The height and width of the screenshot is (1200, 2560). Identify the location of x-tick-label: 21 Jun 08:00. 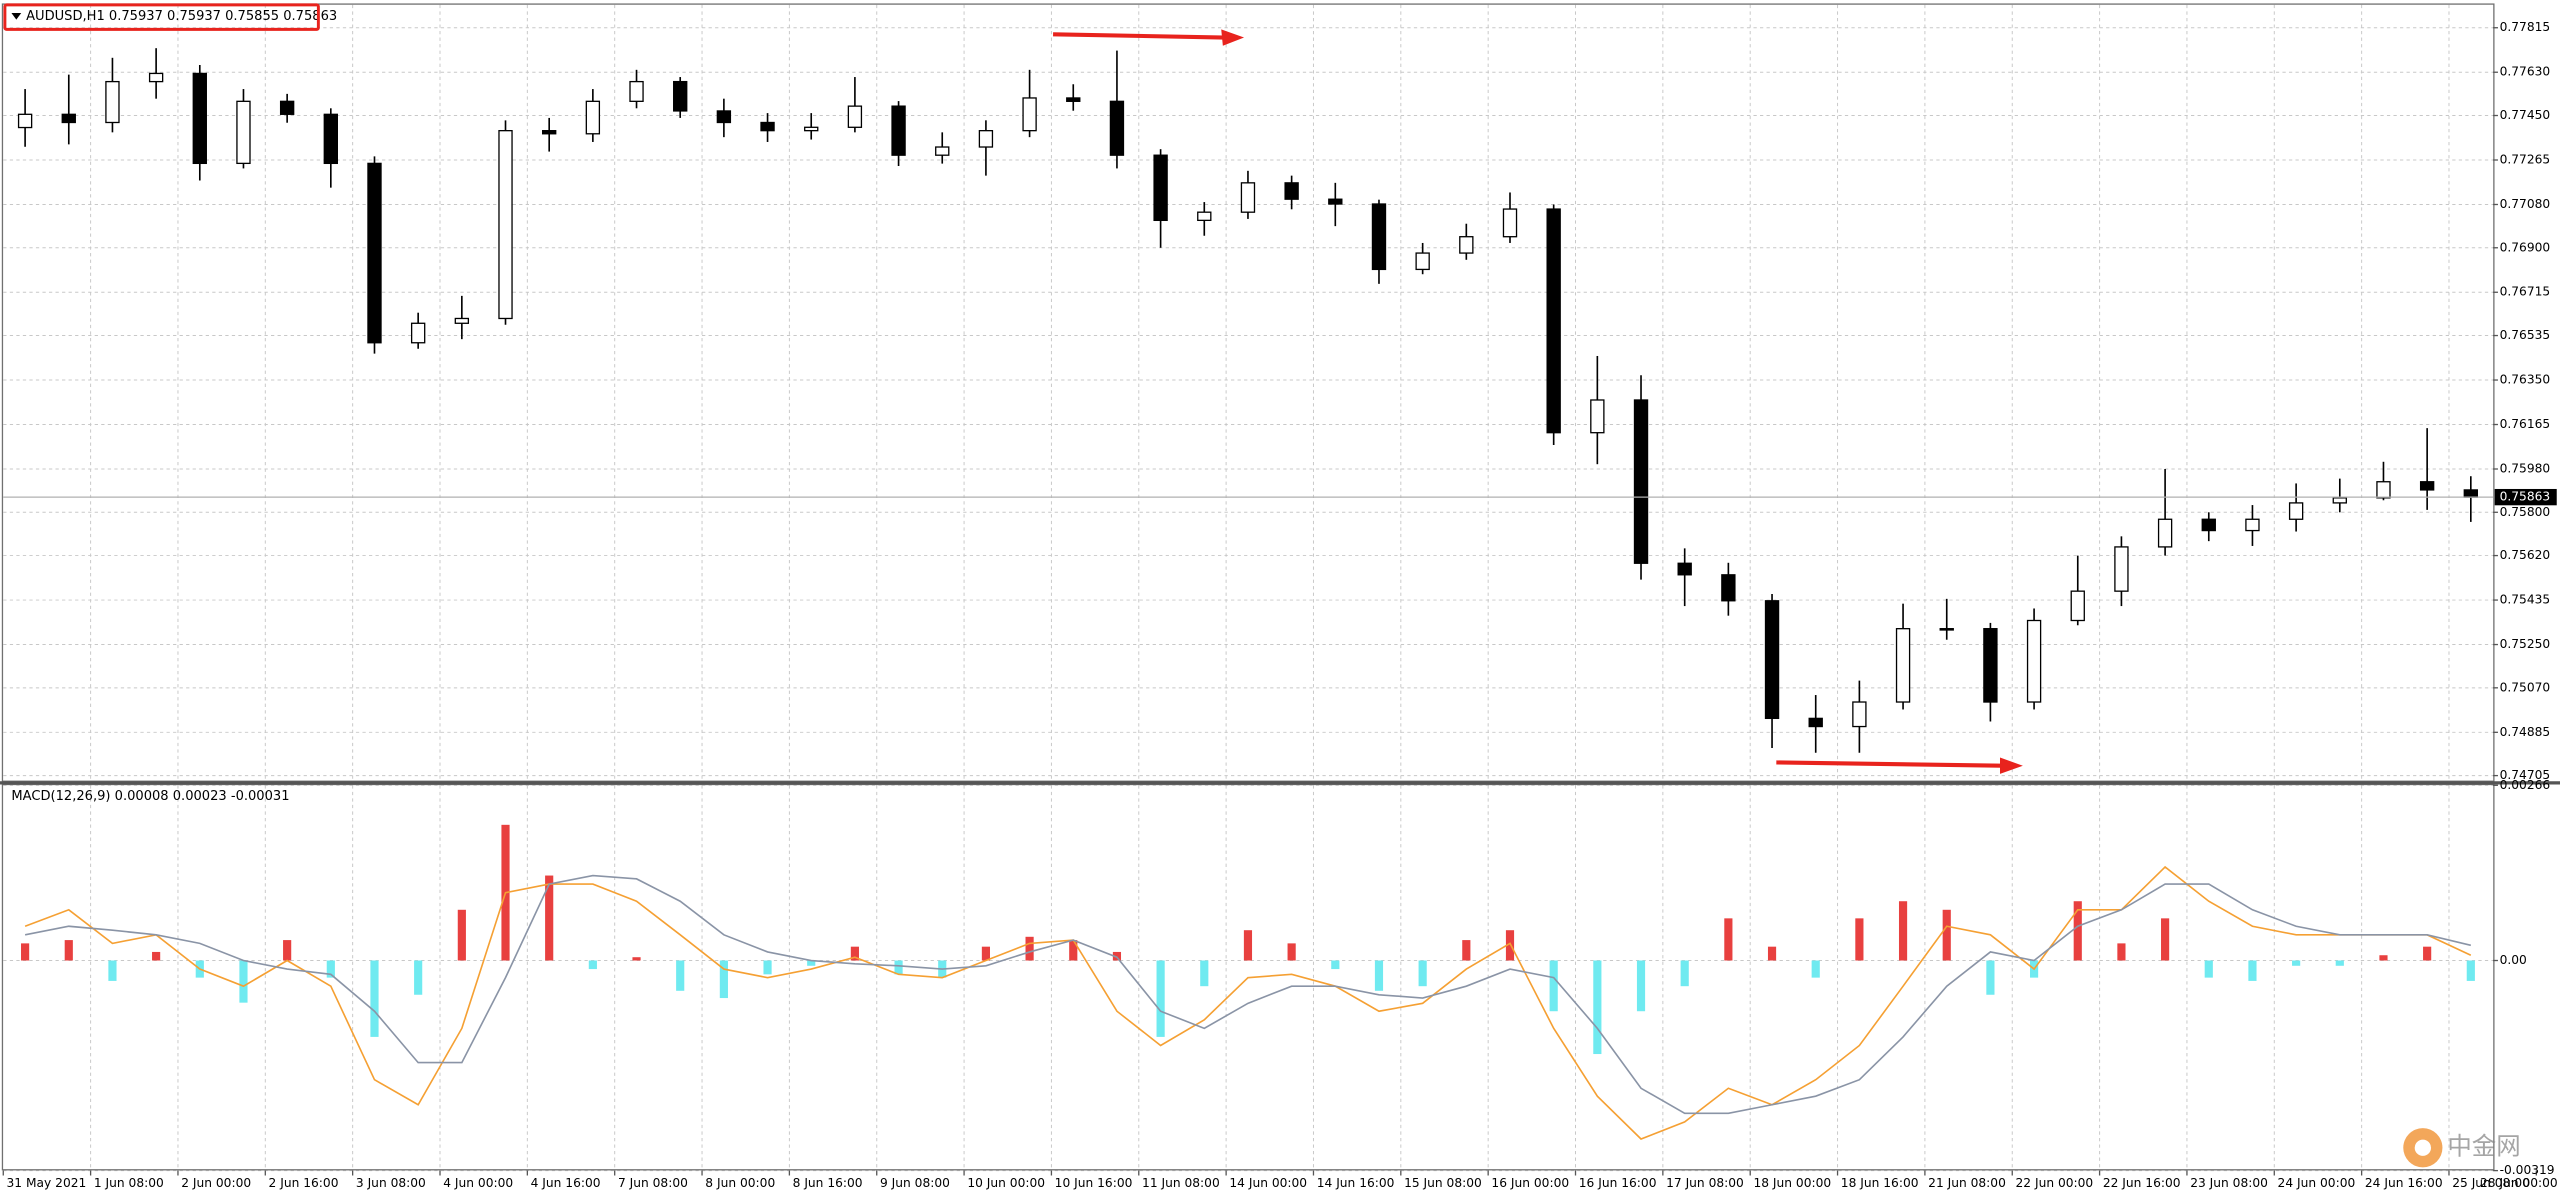
(1967, 1183).